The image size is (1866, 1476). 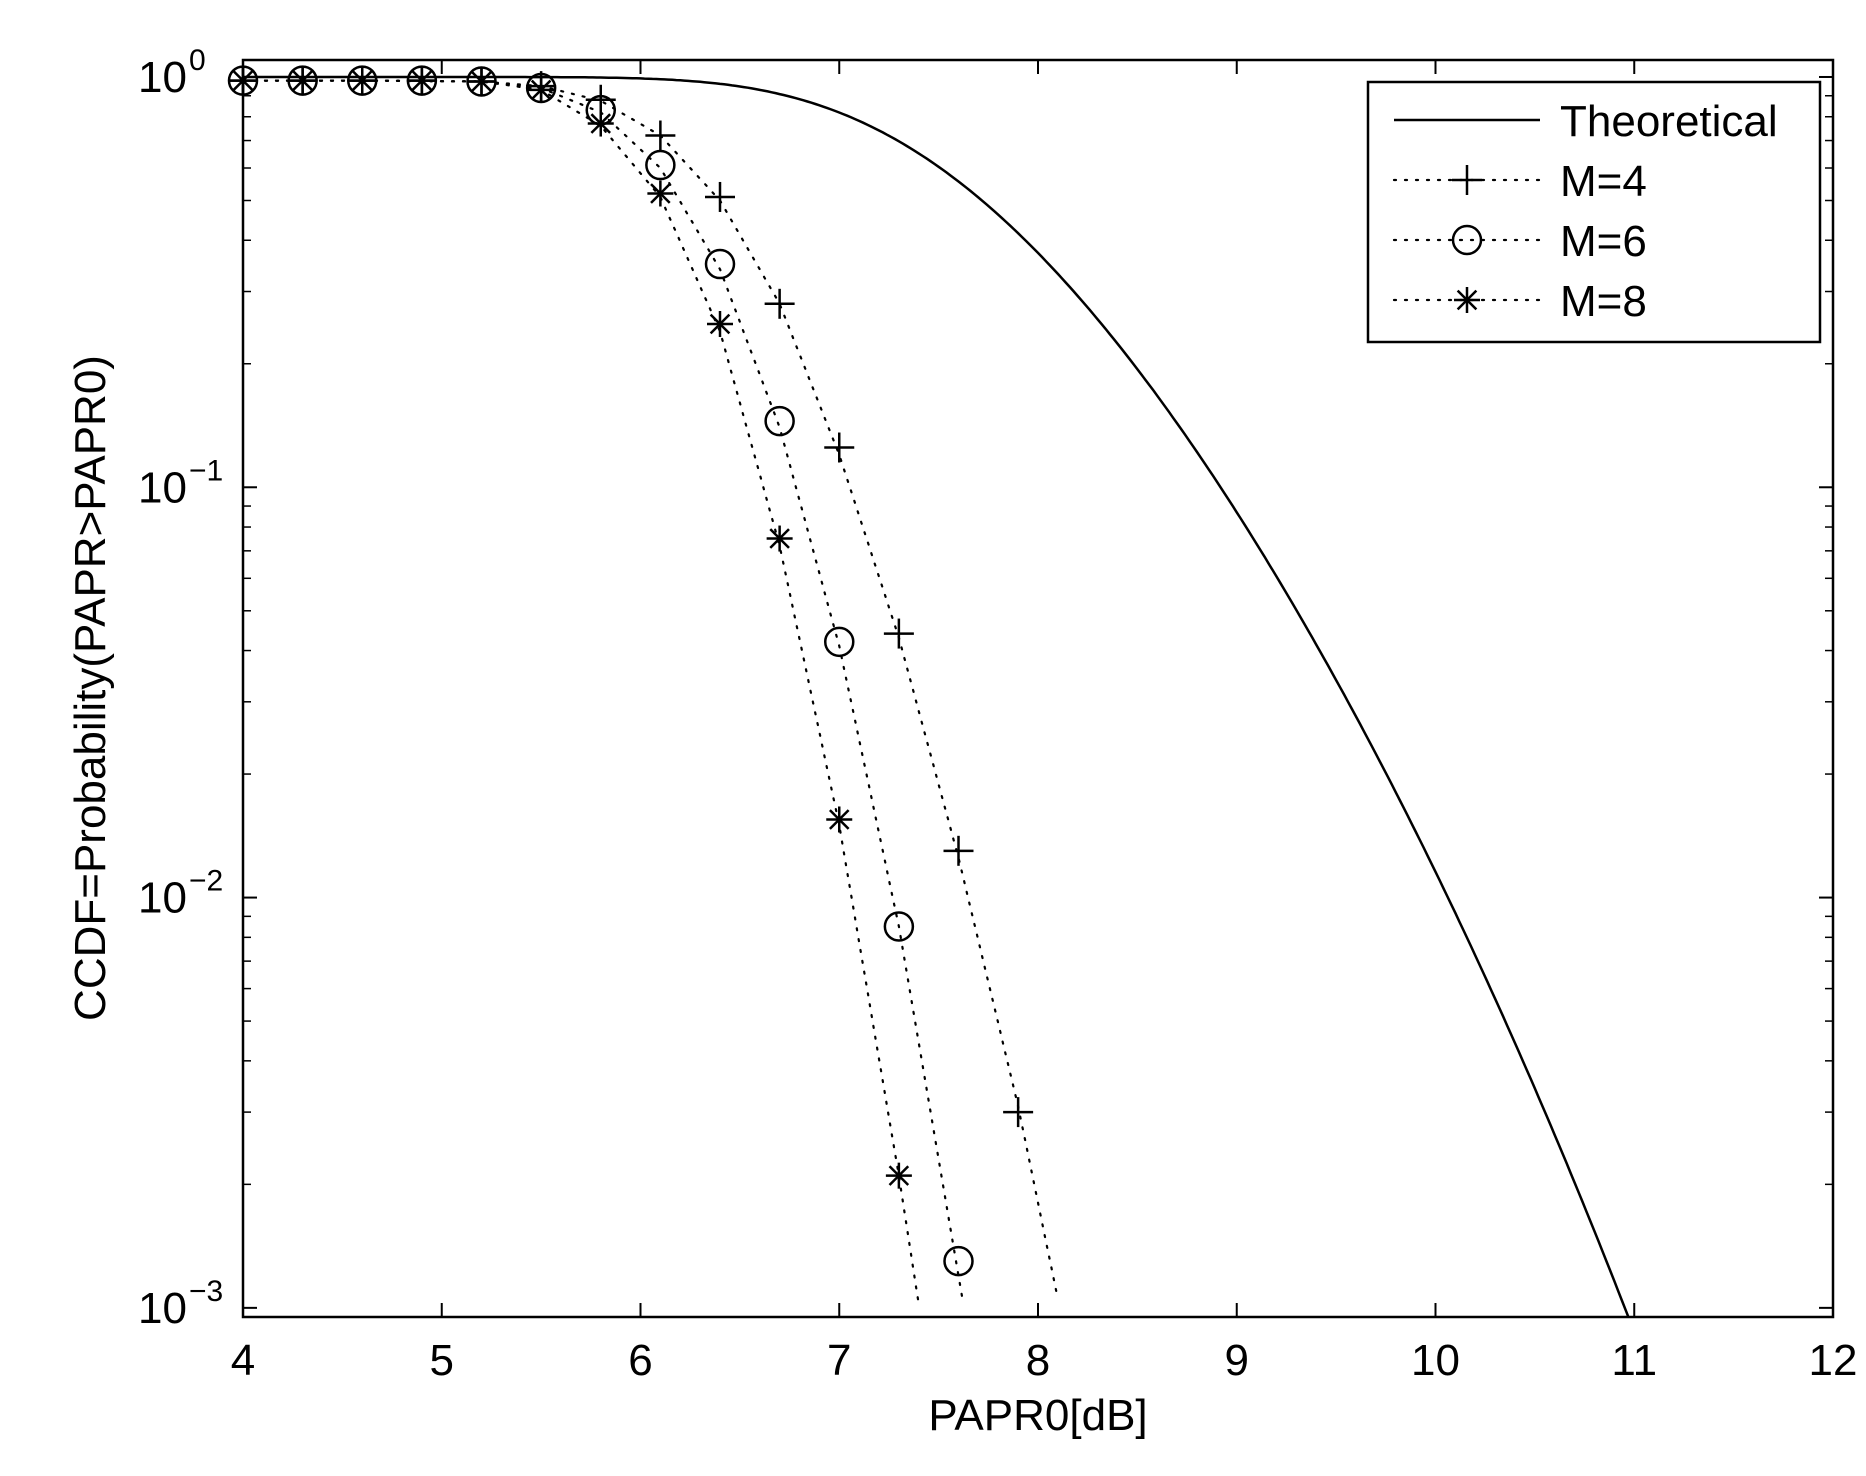 What do you see at coordinates (206, 1291) in the screenshot?
I see `y-tick-label-exponent: −3` at bounding box center [206, 1291].